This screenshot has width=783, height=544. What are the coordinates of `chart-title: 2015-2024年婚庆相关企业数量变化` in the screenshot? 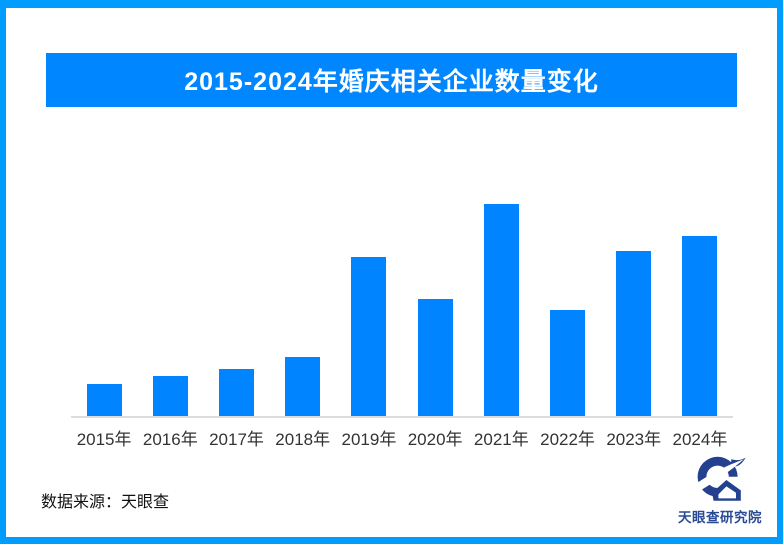 It's located at (391, 82).